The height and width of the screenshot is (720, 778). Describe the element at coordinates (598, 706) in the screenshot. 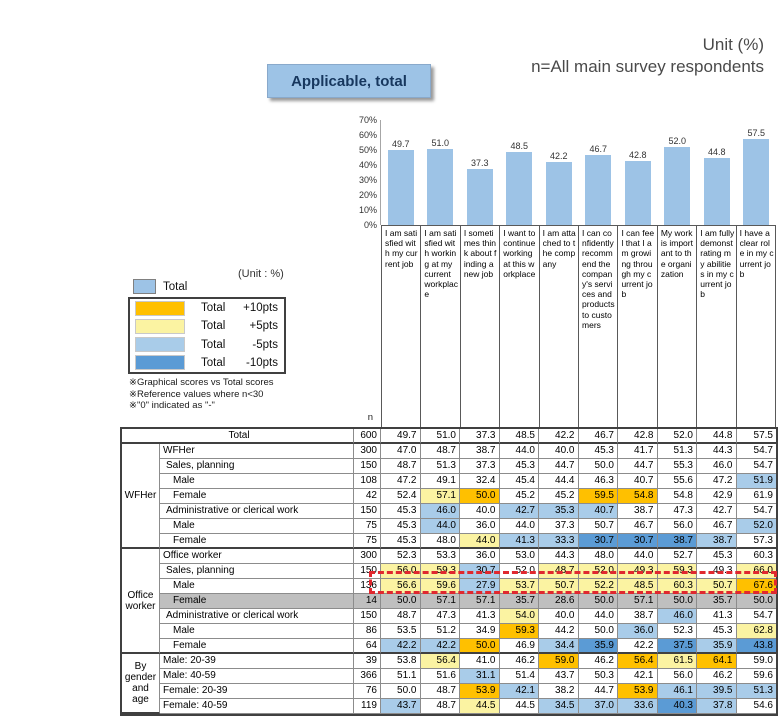

I see `table-data-cell: 37.0` at that location.